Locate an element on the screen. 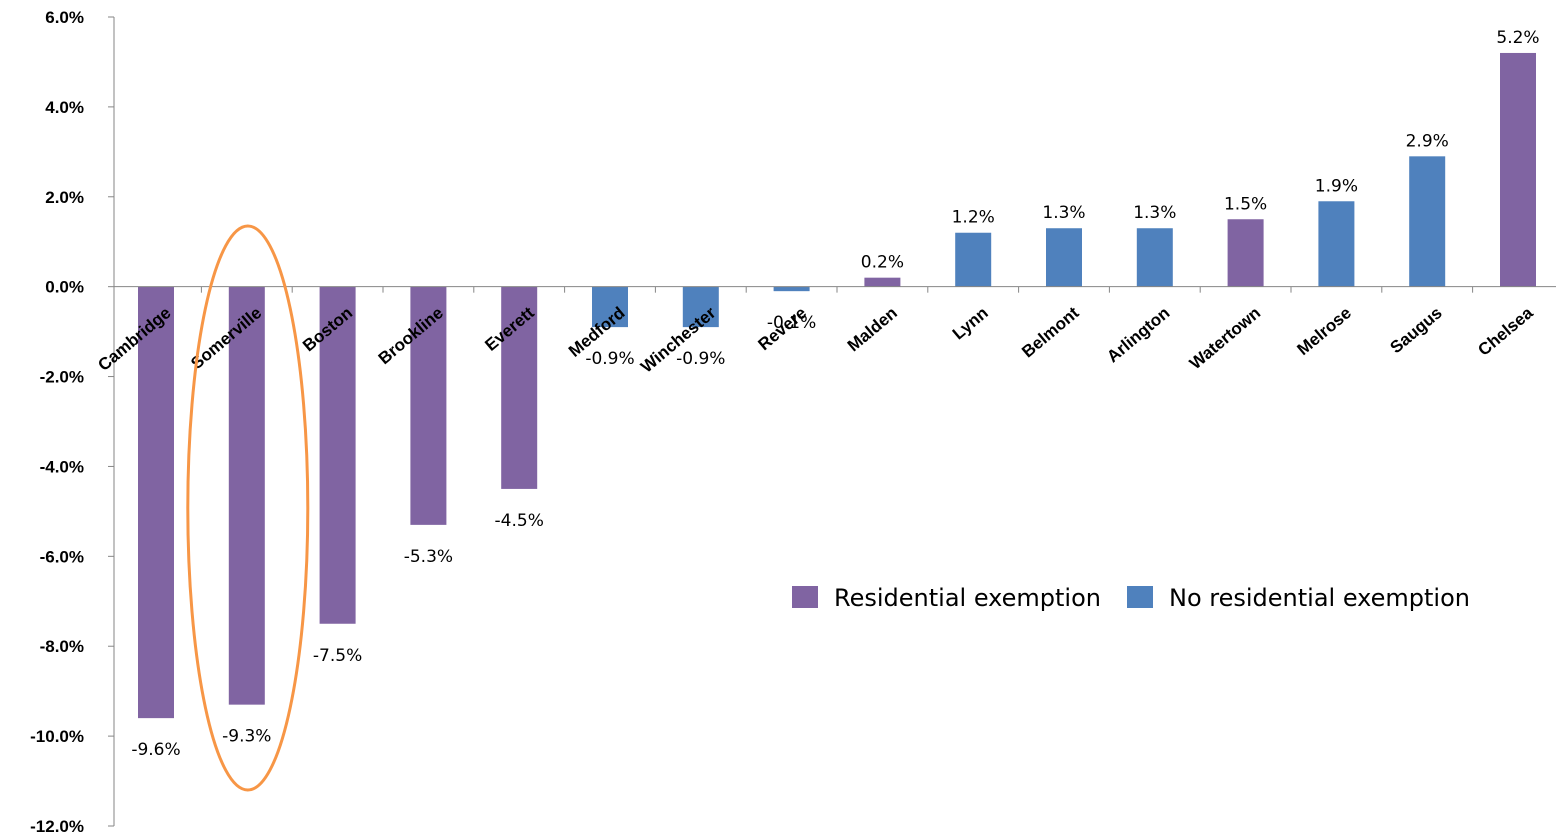  category-label-belmont: Belmont is located at coordinates (1050, 332).